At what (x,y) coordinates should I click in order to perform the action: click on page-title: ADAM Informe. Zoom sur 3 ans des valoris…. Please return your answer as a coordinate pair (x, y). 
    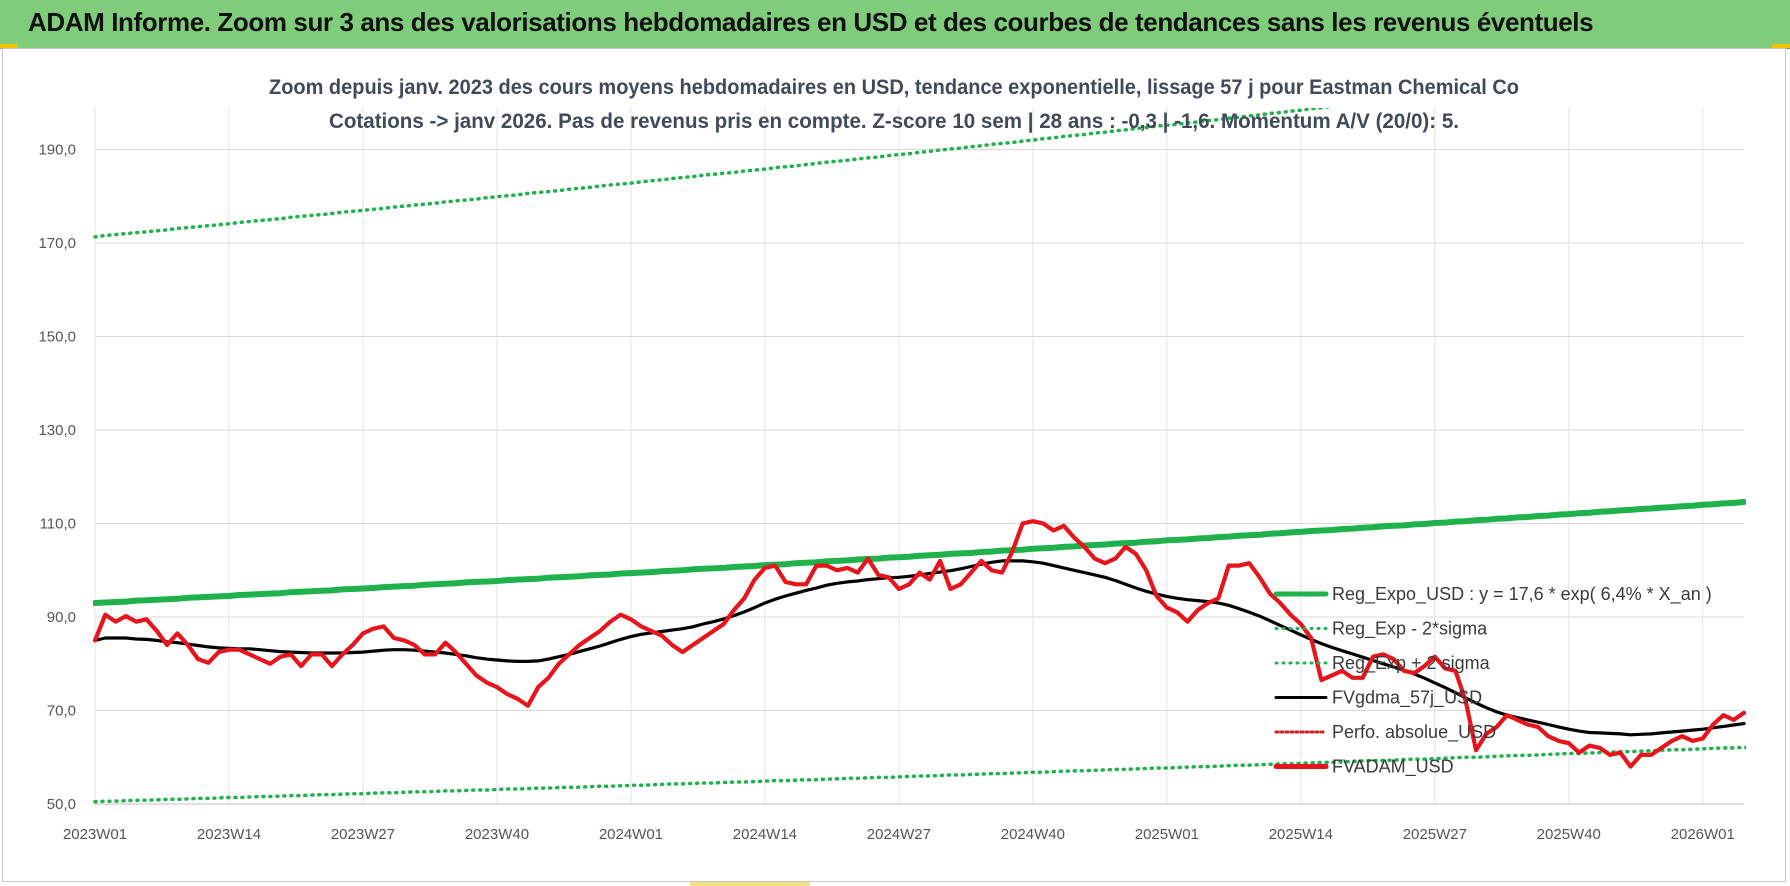
    Looking at the image, I should click on (811, 22).